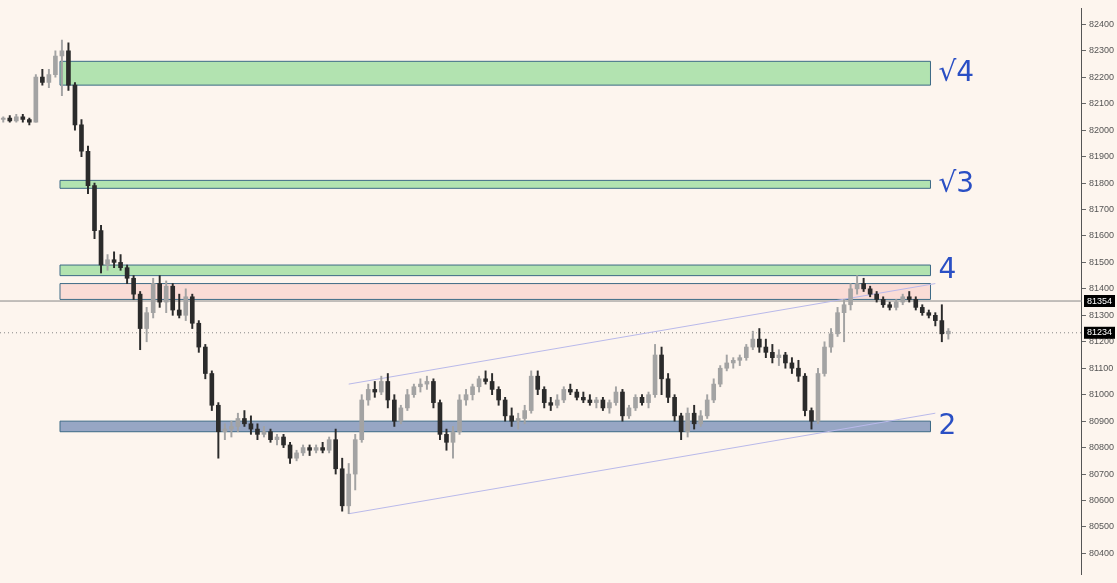 The height and width of the screenshot is (583, 1117). I want to click on y-tick-label: 81400, so click(1101, 288).